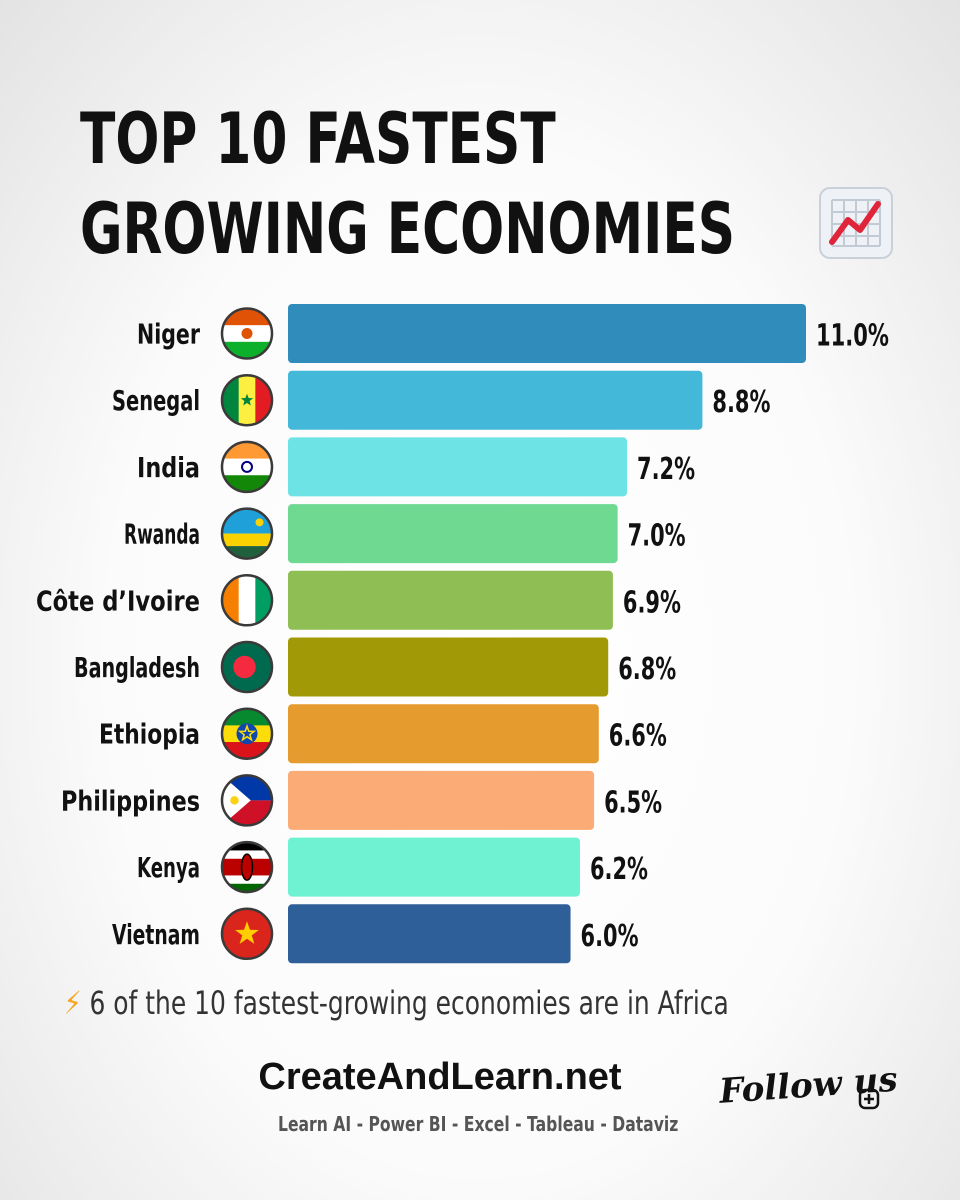 Image resolution: width=960 pixels, height=1200 pixels. What do you see at coordinates (440, 1077) in the screenshot?
I see `brand-name: CreateAndLearn.net` at bounding box center [440, 1077].